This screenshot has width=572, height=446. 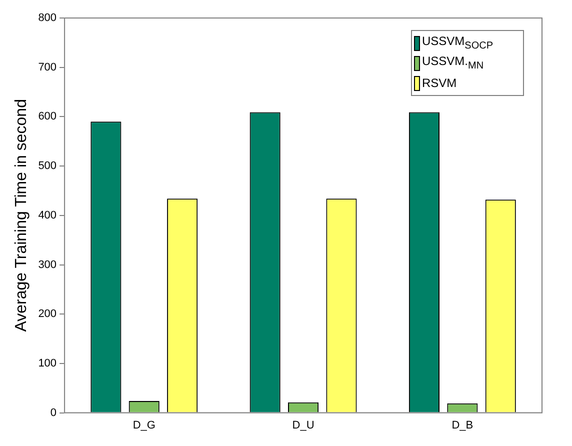 What do you see at coordinates (47, 18) in the screenshot?
I see `y-tick-label: 800` at bounding box center [47, 18].